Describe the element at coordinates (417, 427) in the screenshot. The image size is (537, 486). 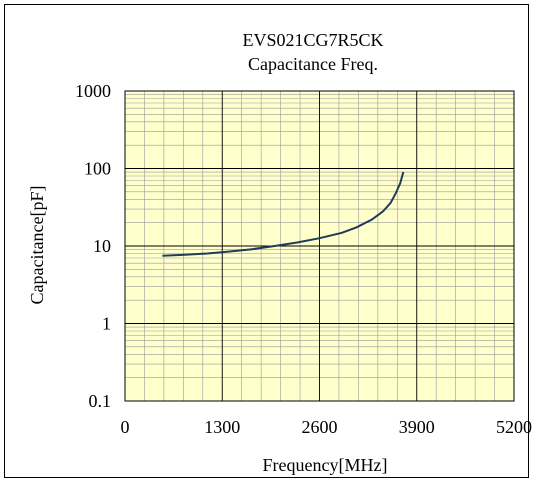
I see `x-tick-label: 3900` at that location.